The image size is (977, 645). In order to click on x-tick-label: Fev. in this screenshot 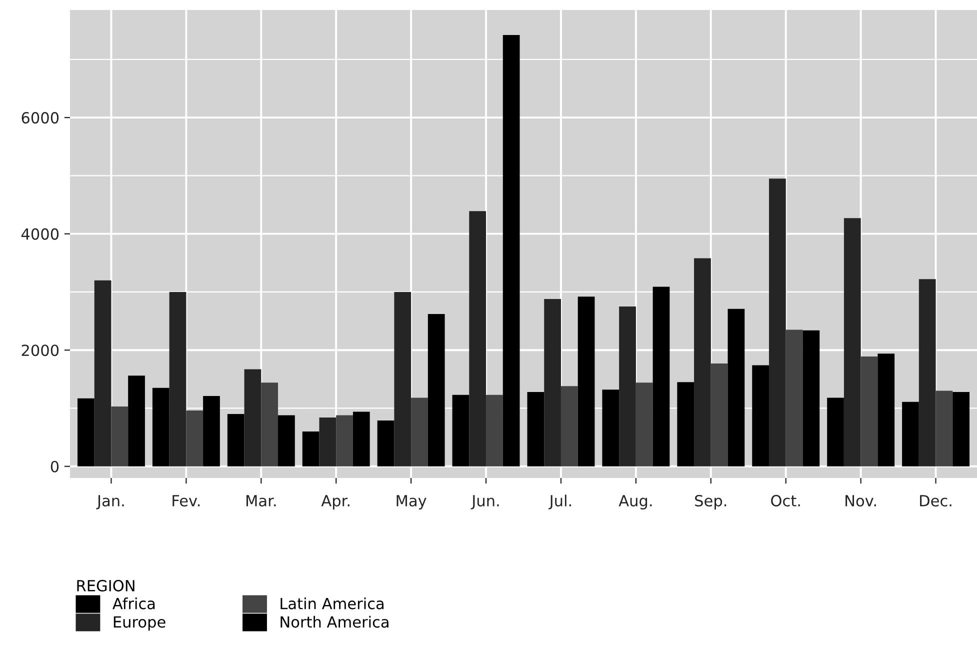, I will do `click(186, 500)`.